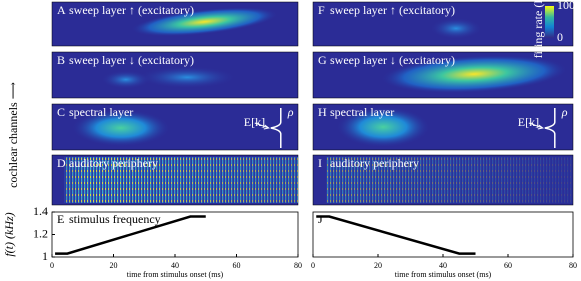 Image resolution: width=581 pixels, height=281 pixels. What do you see at coordinates (61, 112) in the screenshot?
I see `panel-letter: C` at bounding box center [61, 112].